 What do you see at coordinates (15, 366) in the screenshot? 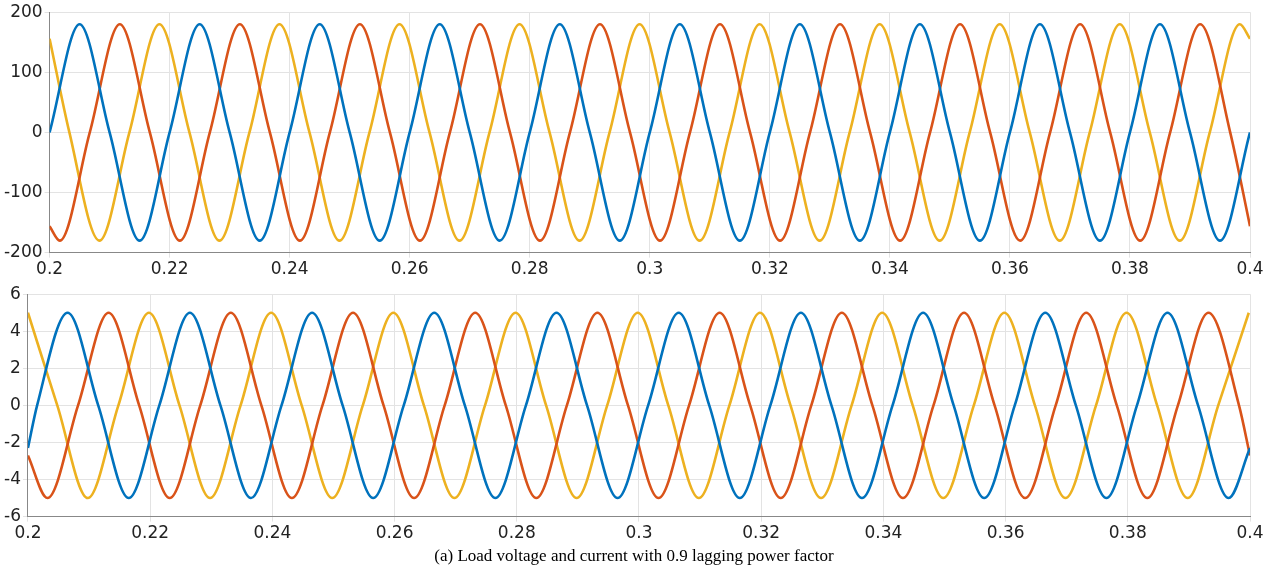
I see `y-tick-label: 2` at bounding box center [15, 366].